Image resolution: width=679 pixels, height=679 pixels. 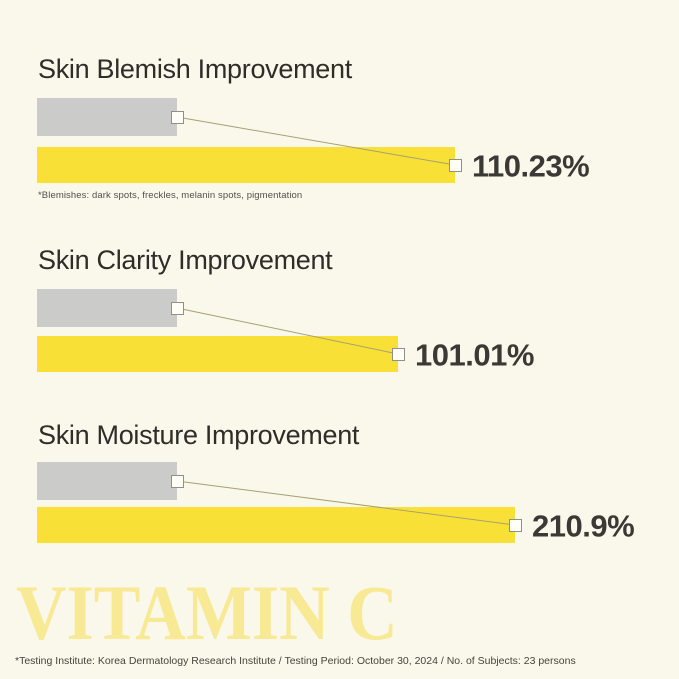 What do you see at coordinates (474, 355) in the screenshot?
I see `value-label: 101.01%` at bounding box center [474, 355].